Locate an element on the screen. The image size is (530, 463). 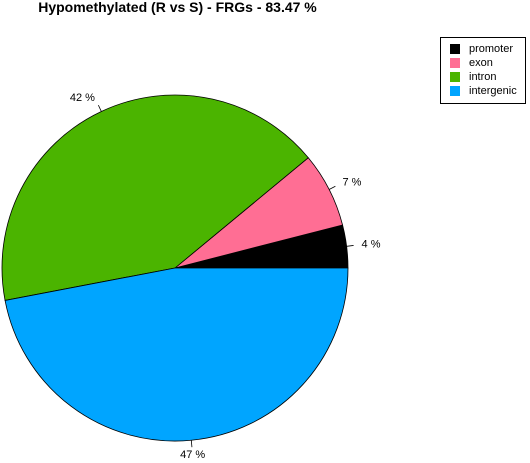
legend-label-intron: intron is located at coordinates (483, 76).